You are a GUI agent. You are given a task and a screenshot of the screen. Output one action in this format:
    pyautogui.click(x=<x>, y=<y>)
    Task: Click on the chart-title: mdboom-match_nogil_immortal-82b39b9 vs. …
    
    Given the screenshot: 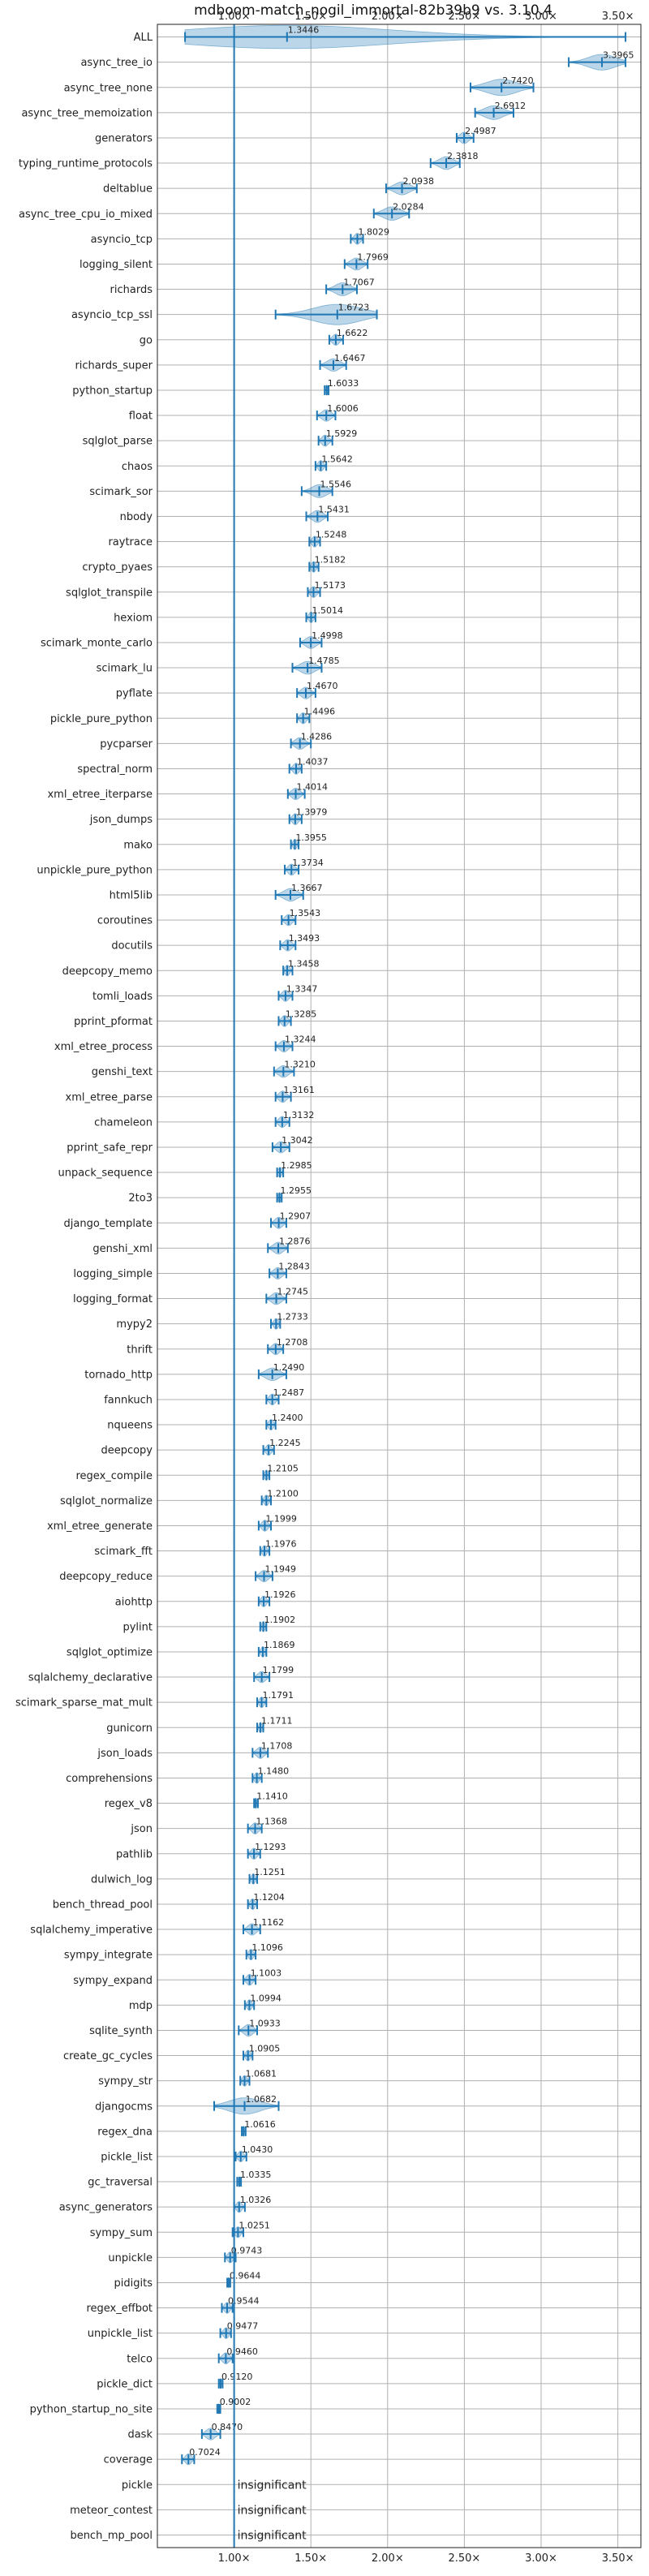 What is the action you would take?
    pyautogui.click(x=373, y=10)
    